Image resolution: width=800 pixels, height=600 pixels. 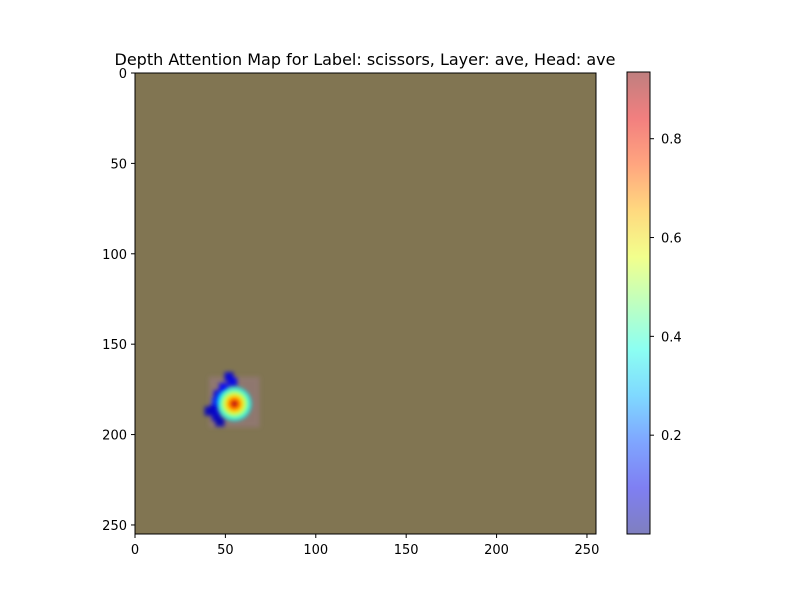 What do you see at coordinates (118, 164) in the screenshot?
I see `y-tick-label: 50` at bounding box center [118, 164].